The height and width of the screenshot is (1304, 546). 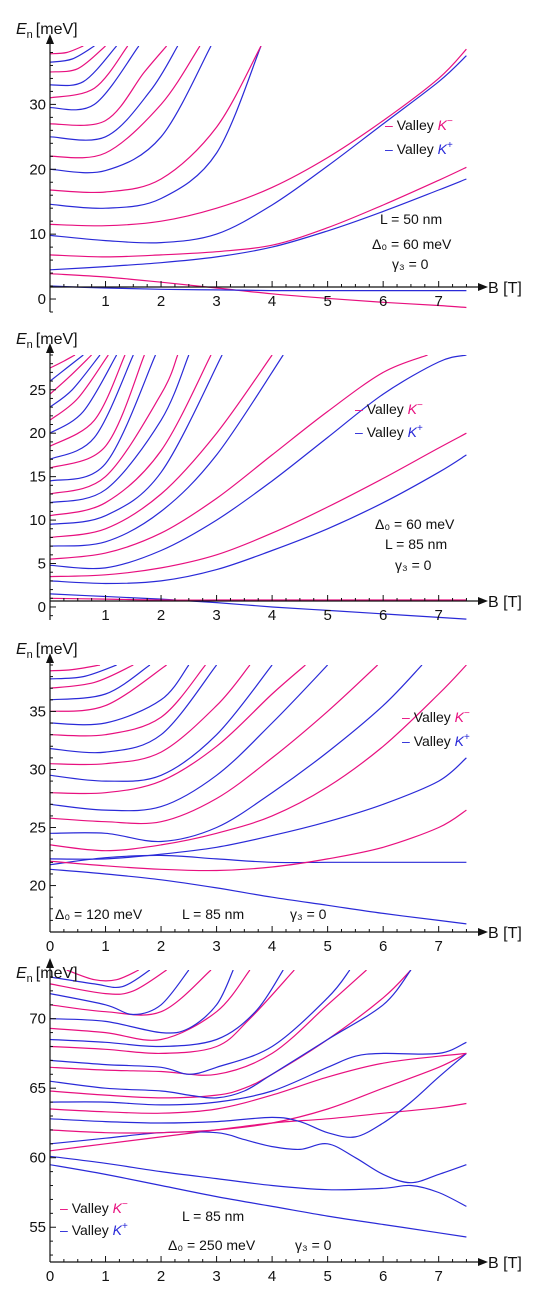 I want to click on y-tick-label: 60, so click(x=37, y=1158).